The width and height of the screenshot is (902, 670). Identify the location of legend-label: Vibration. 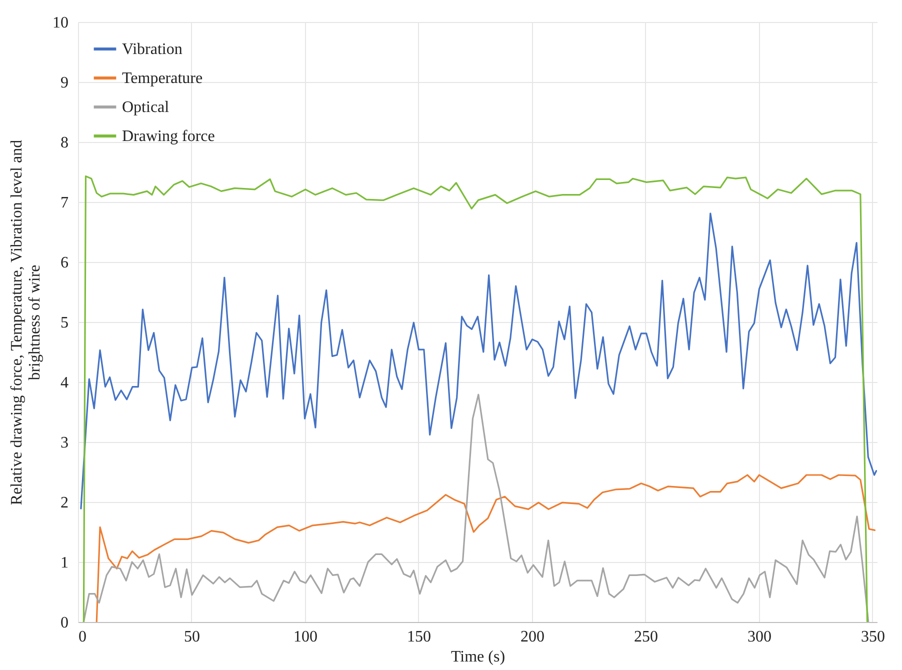
(152, 49).